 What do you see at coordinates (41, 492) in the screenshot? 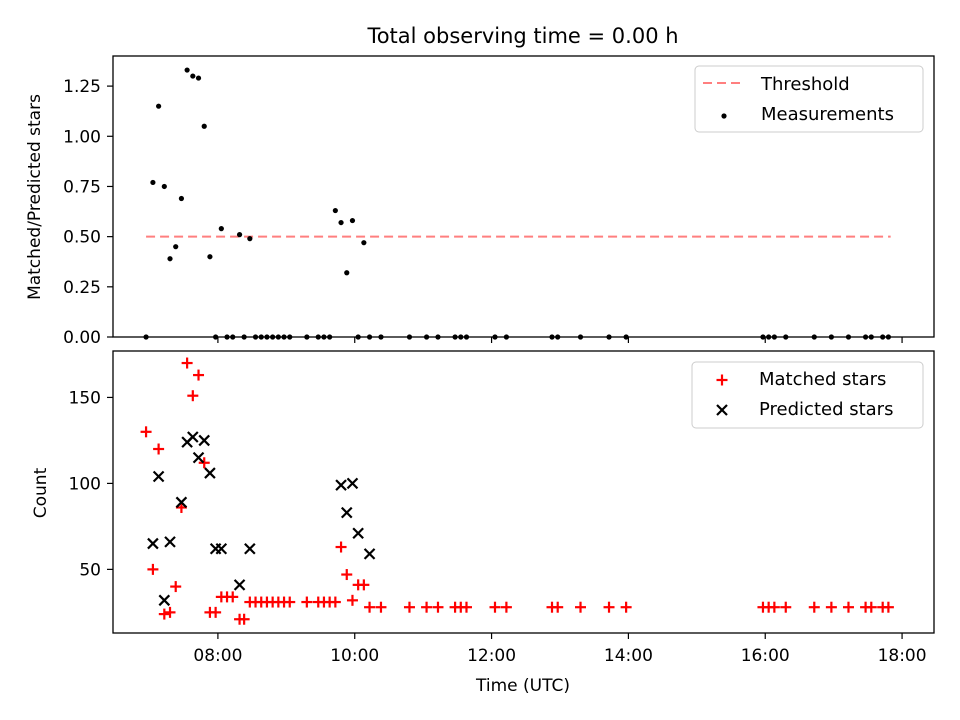
I see `bottom-y-axis-label: Count` at bounding box center [41, 492].